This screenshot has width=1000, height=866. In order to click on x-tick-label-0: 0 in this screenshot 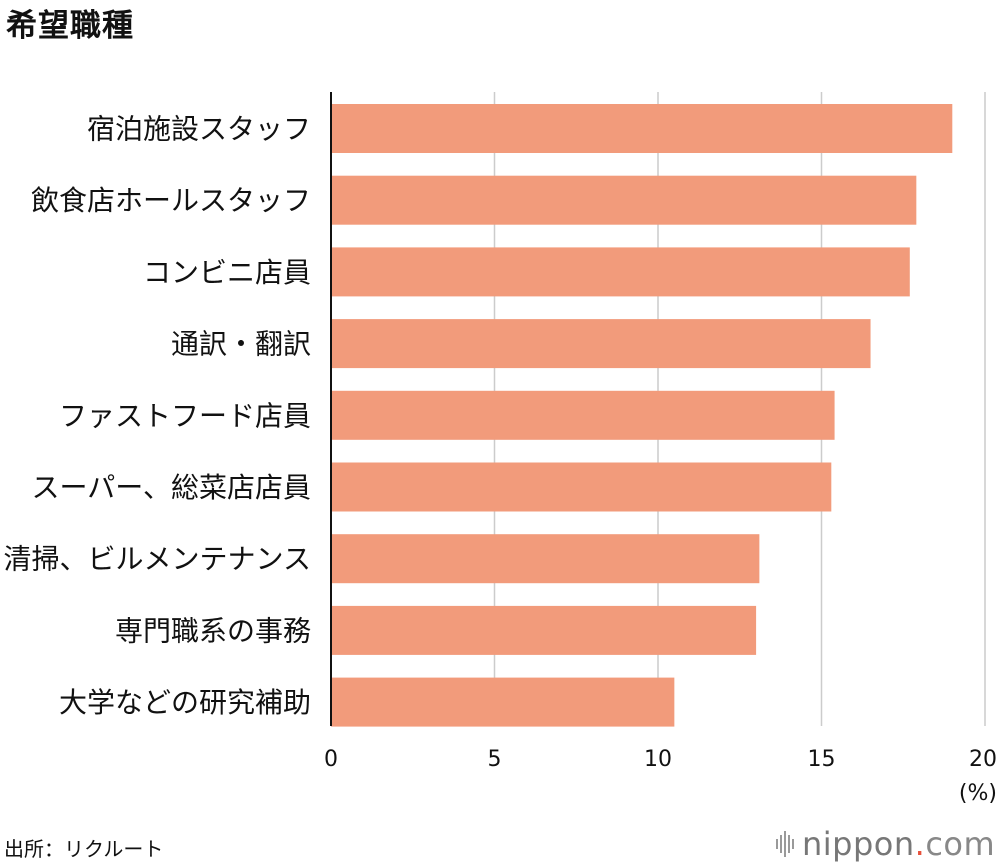, I will do `click(331, 759)`.